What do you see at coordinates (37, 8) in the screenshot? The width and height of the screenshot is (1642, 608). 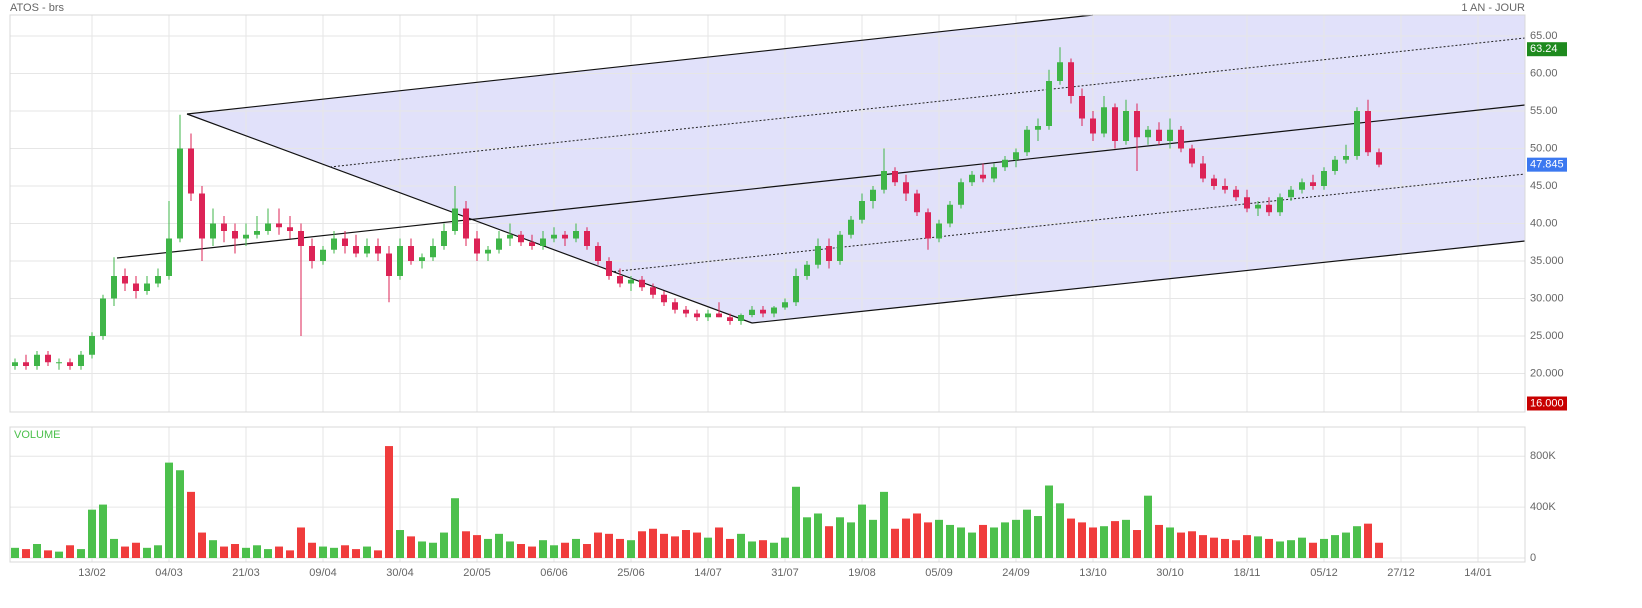 I see `chart-title: ATOS - brs` at bounding box center [37, 8].